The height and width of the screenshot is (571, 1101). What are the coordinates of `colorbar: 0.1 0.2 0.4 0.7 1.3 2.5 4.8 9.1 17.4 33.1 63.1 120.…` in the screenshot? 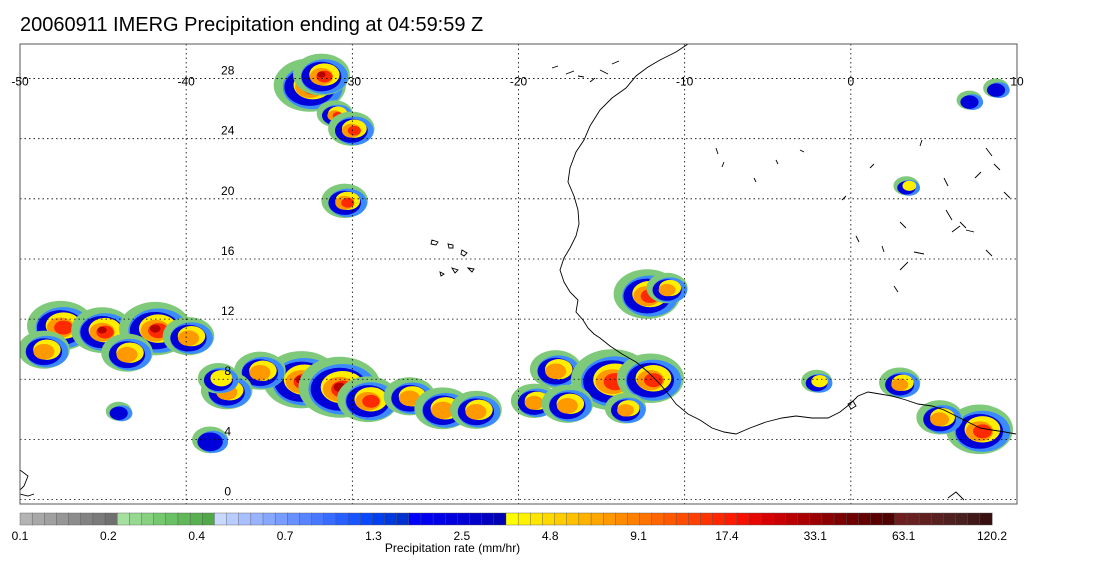 It's located at (509, 527).